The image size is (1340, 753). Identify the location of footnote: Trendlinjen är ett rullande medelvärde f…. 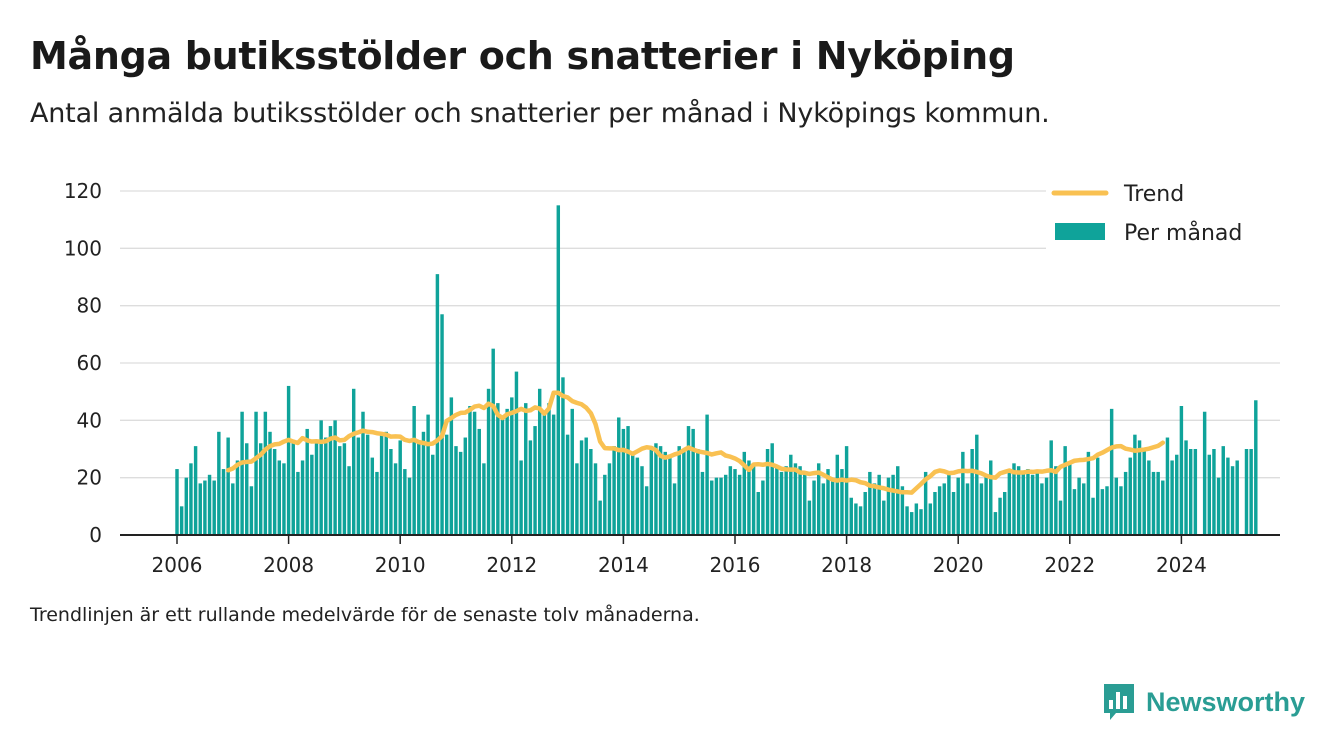
(365, 615).